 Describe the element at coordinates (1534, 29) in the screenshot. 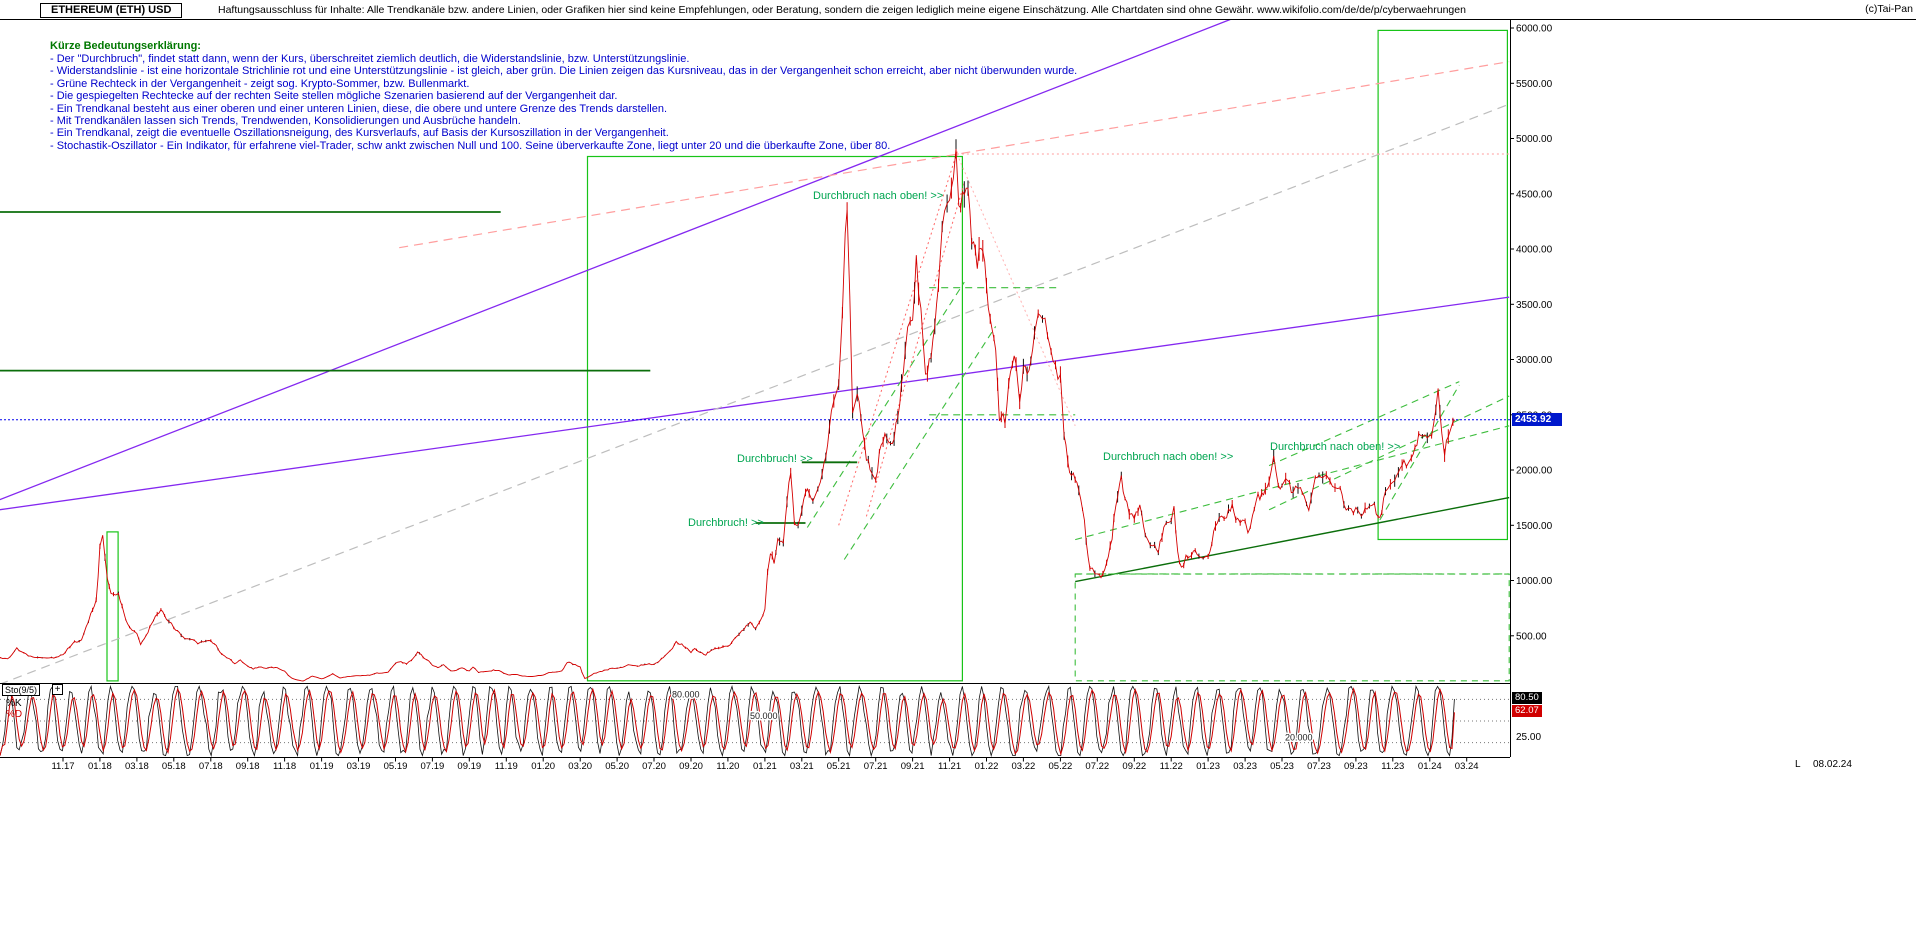

I see `price-axis-label: 6000.00` at that location.